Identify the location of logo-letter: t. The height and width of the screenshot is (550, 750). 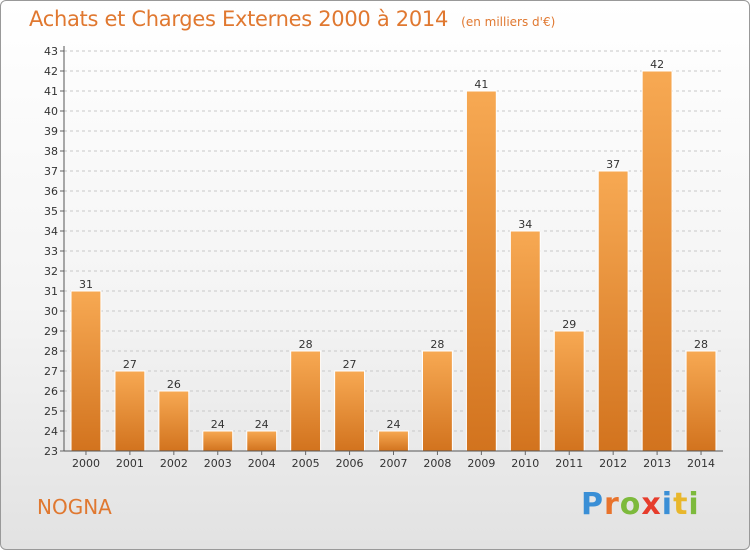
(681, 504).